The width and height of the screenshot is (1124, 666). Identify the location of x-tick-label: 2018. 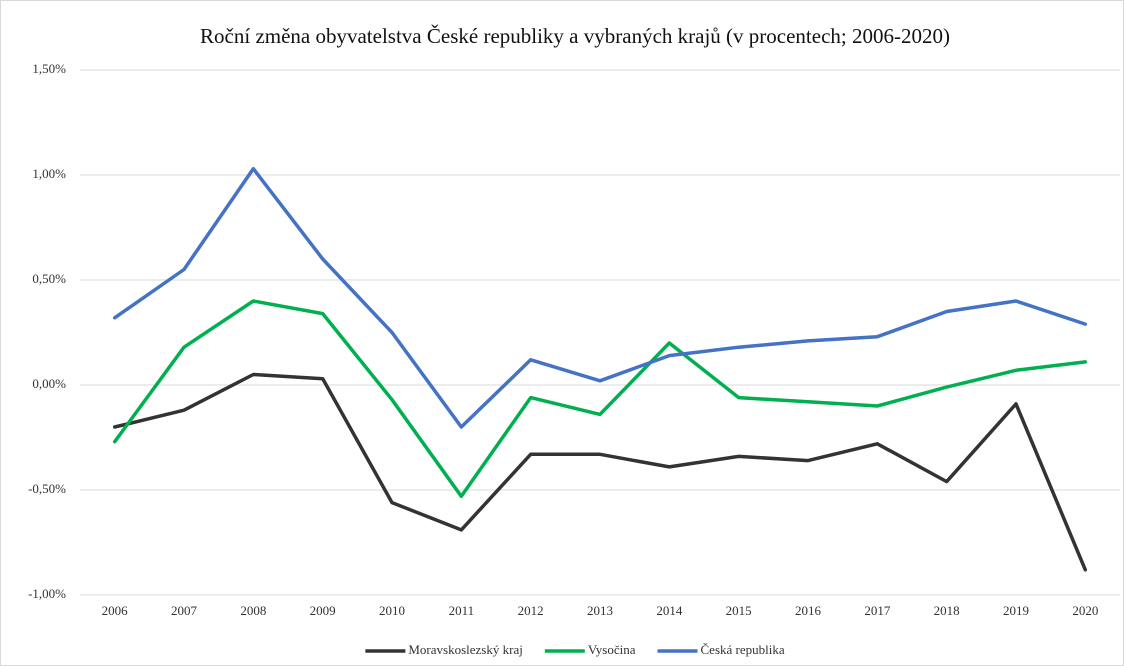
(947, 610).